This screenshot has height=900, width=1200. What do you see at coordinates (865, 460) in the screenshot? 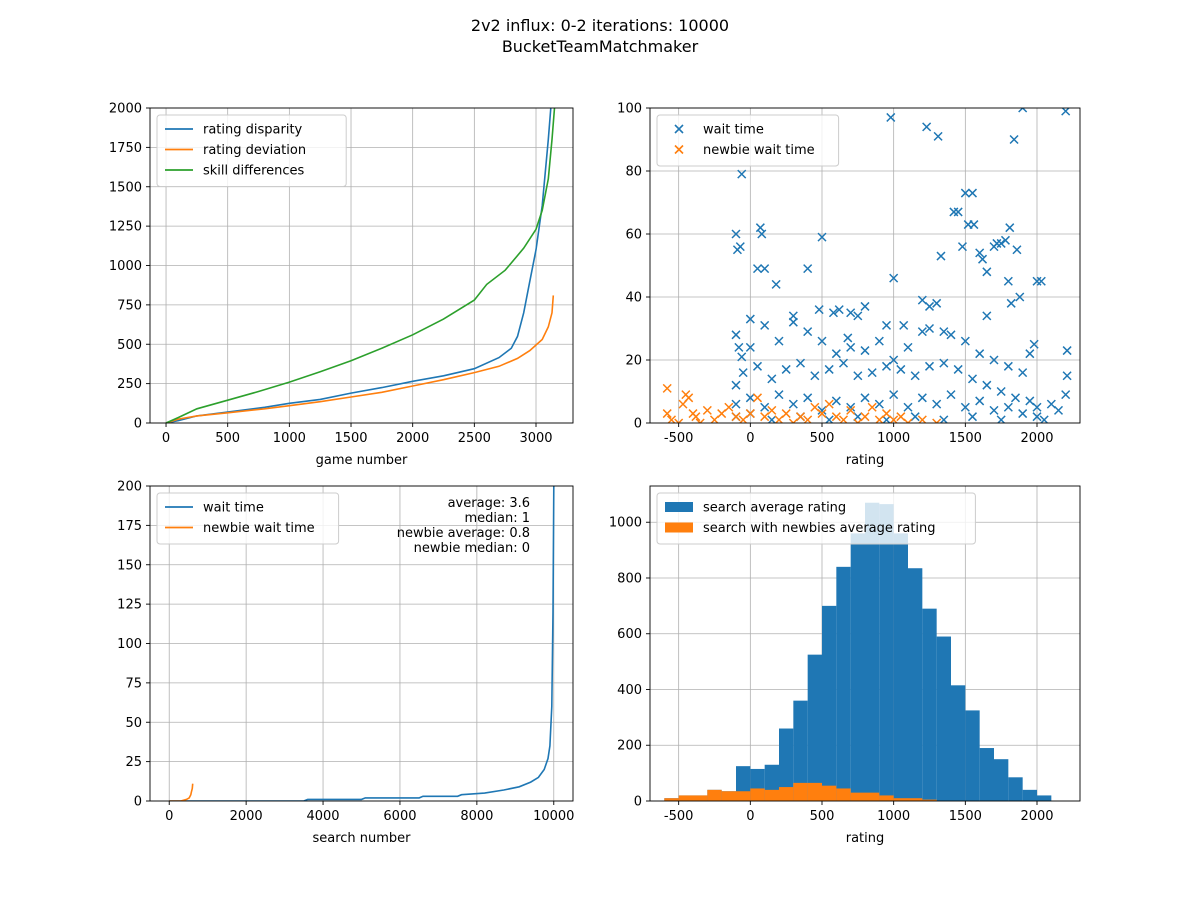
I see `x-axis-label: rating` at bounding box center [865, 460].